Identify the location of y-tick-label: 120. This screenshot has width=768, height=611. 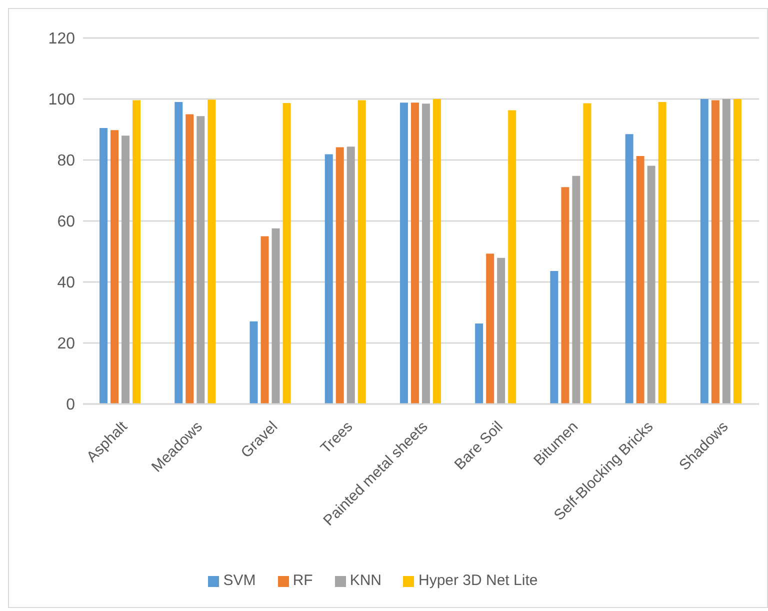
(62, 39).